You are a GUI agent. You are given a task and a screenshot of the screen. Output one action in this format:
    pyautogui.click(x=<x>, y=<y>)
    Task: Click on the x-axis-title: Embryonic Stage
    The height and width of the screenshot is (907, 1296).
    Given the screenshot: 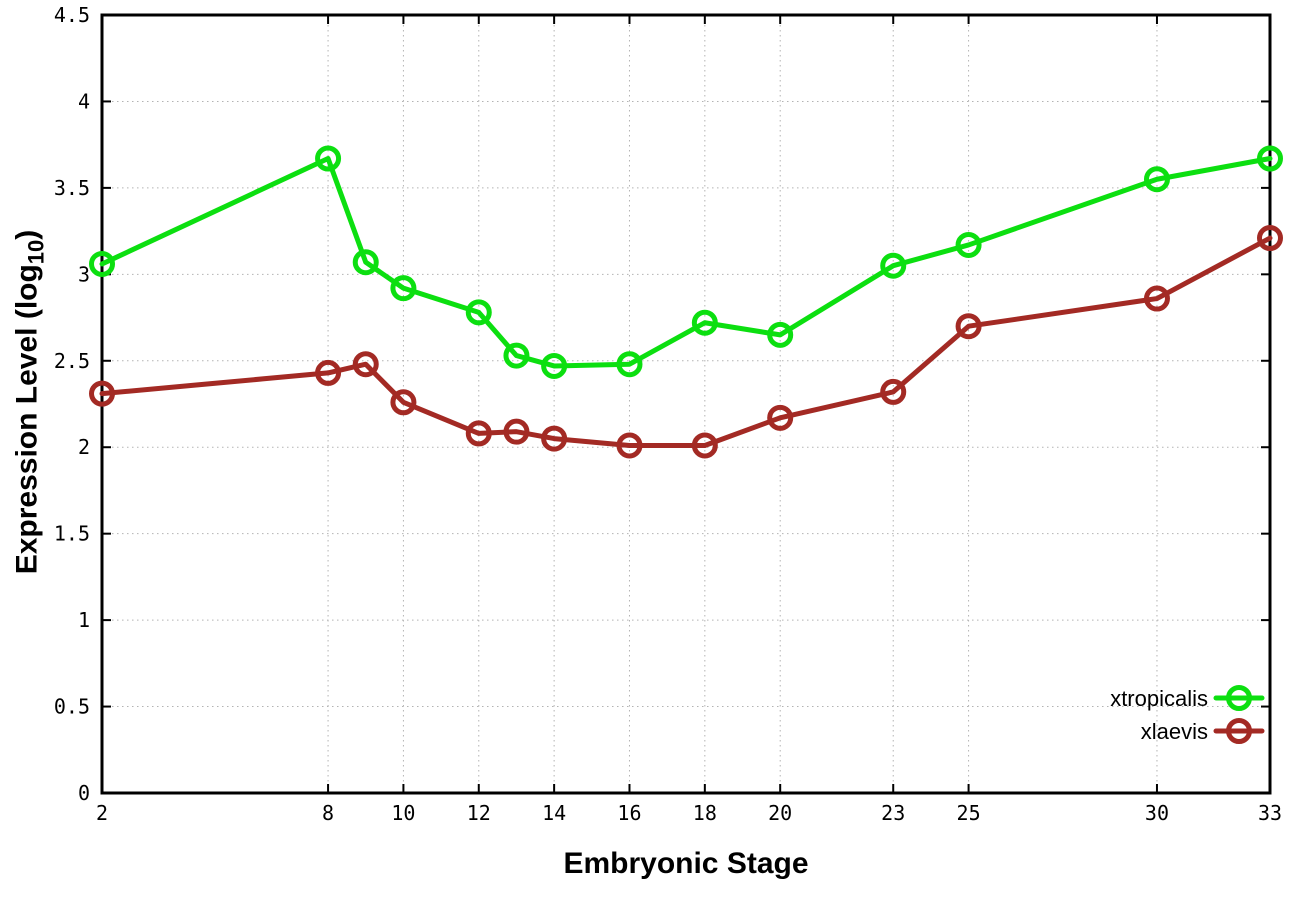 What is the action you would take?
    pyautogui.click(x=686, y=863)
    